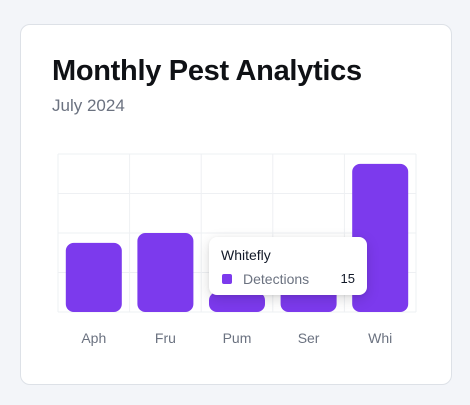 The height and width of the screenshot is (405, 470). Describe the element at coordinates (165, 338) in the screenshot. I see `x-tick-label: Fru` at that location.